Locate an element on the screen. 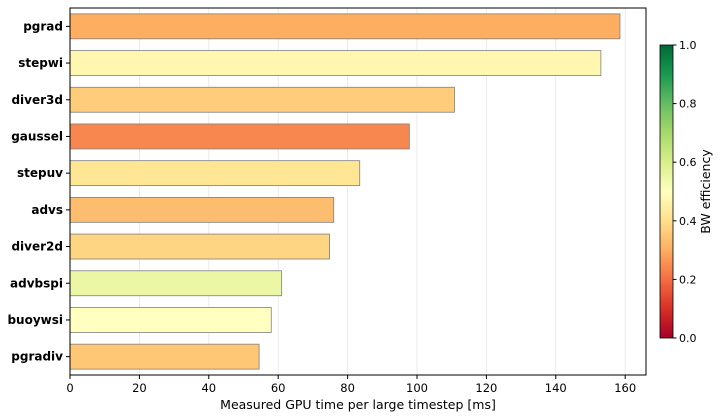 Image resolution: width=720 pixels, height=419 pixels. x-tick-label: 160 is located at coordinates (625, 388).